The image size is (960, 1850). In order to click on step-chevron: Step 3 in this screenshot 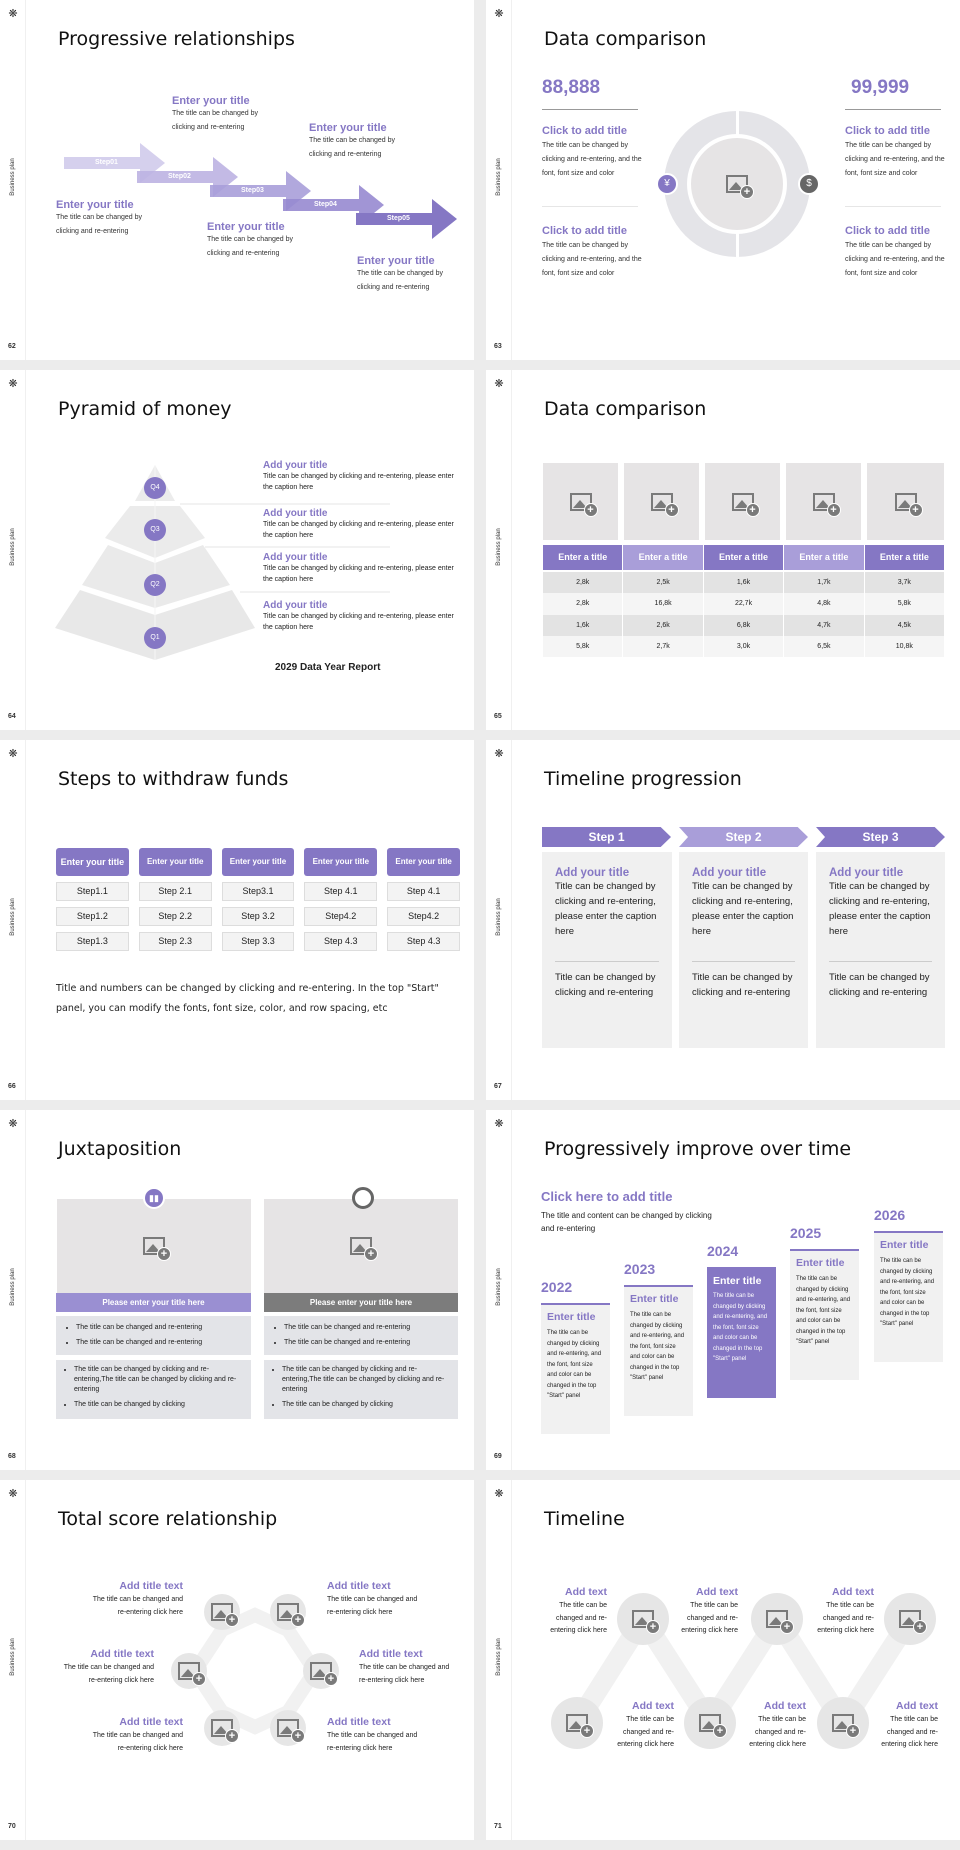, I will do `click(880, 837)`.